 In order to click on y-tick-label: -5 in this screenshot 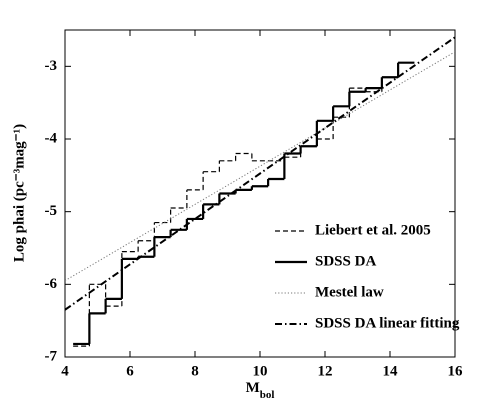, I will do `click(51, 211)`.